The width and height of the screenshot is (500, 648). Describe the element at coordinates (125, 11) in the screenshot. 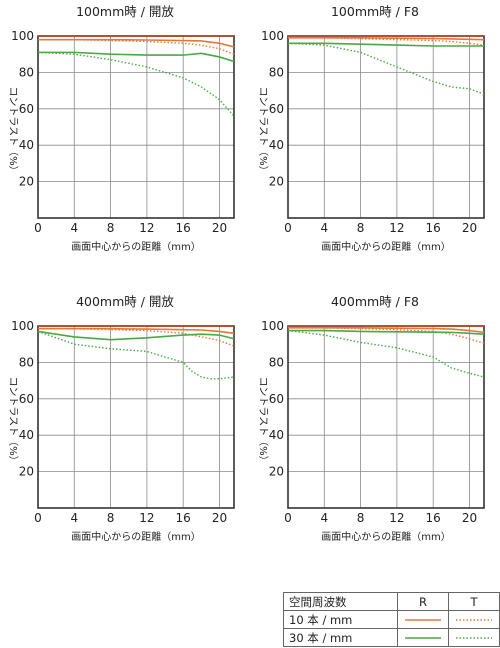

I see `chart-title: 100mm時 / 開放` at that location.